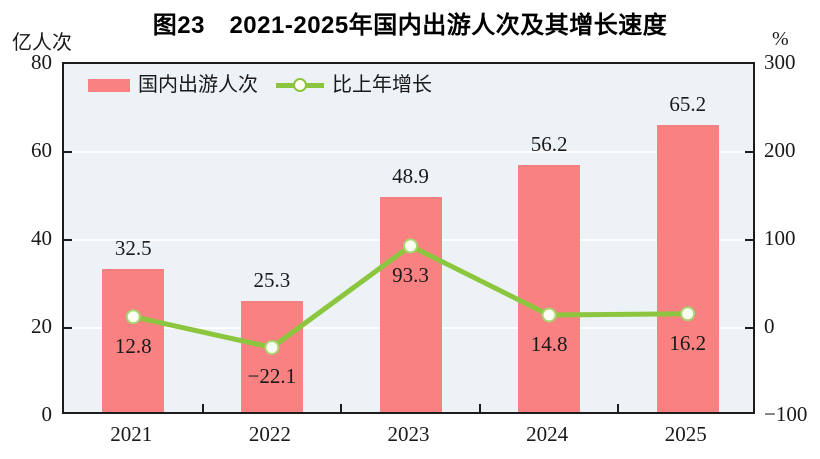 This screenshot has height=459, width=820. Describe the element at coordinates (547, 434) in the screenshot. I see `x-axis-label: 2024` at that location.